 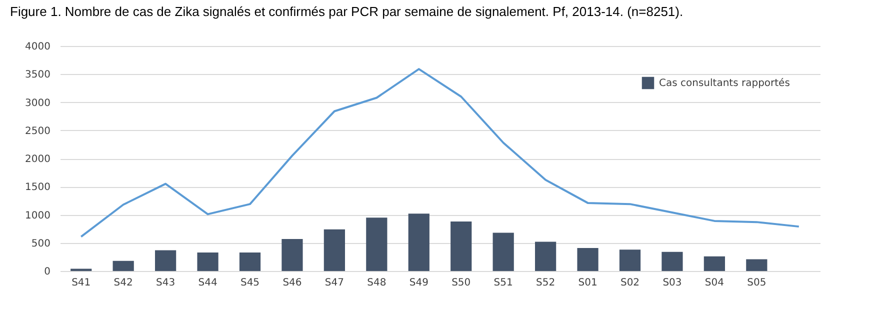 I want to click on y-tick-label: 4000, so click(x=37, y=47).